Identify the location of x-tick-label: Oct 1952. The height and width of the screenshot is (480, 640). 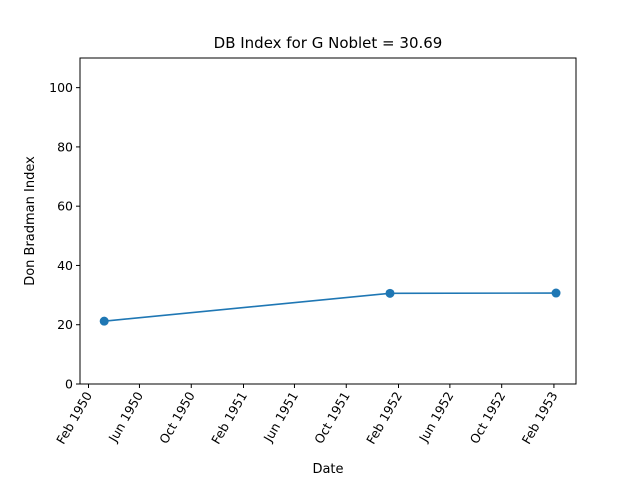
(488, 417).